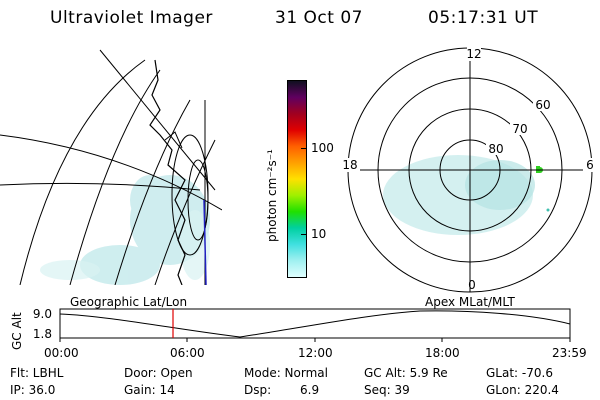 Image resolution: width=600 pixels, height=400 pixels. Describe the element at coordinates (158, 373) in the screenshot. I see `info-door: Door: Open` at that location.